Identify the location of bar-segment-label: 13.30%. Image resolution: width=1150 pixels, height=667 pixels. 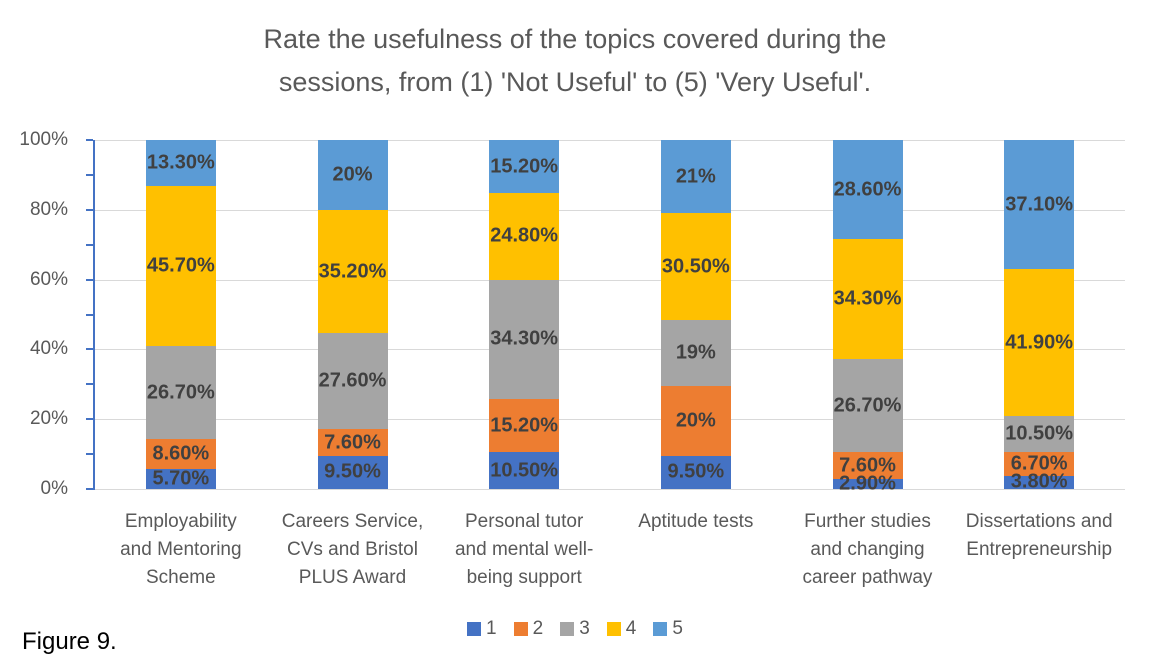
(180, 162).